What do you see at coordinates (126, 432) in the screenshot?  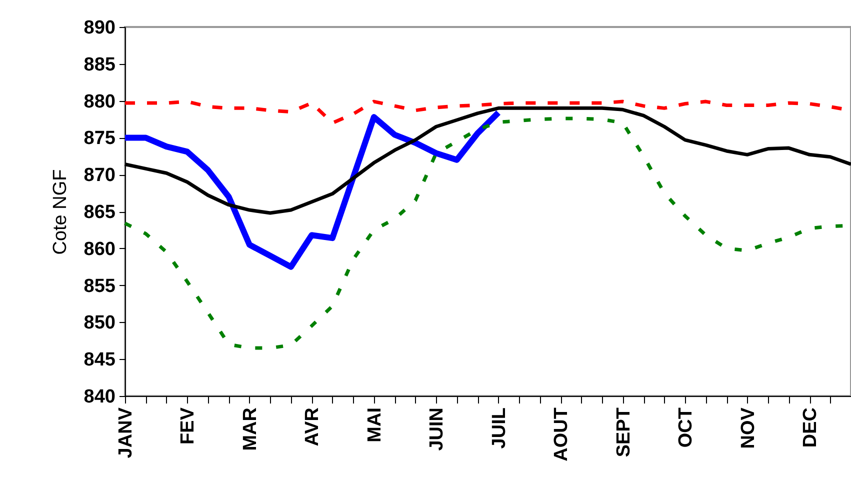 I see `x-tick-label: JANV` at bounding box center [126, 432].